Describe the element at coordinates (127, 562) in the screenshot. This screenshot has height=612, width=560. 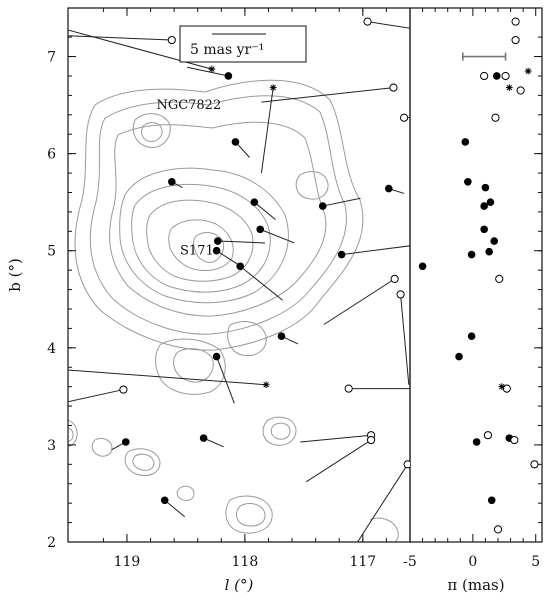
I see `x-tick-label: 119` at that location.